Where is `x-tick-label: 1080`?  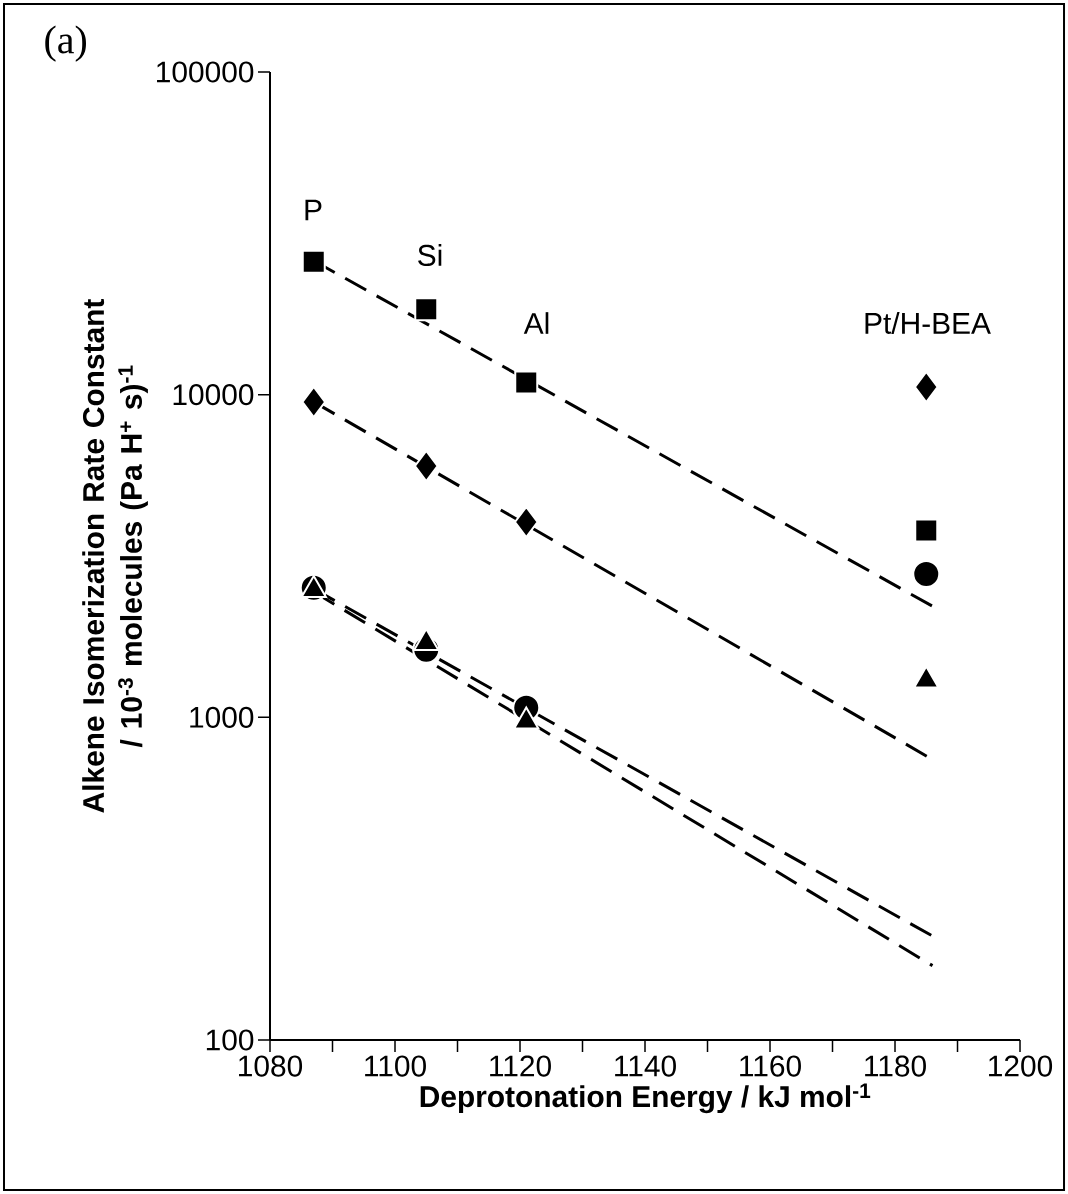 x-tick-label: 1080 is located at coordinates (271, 1066).